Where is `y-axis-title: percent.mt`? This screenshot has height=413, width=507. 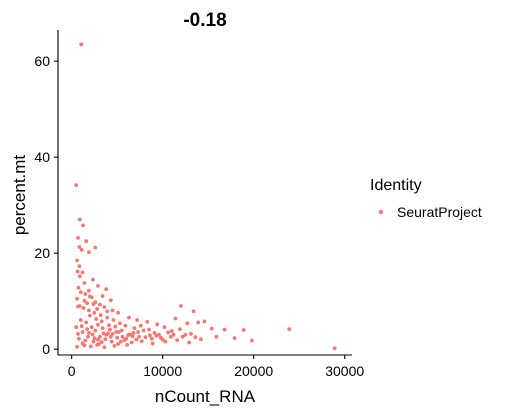 y-axis-title: percent.mt is located at coordinates (19, 195).